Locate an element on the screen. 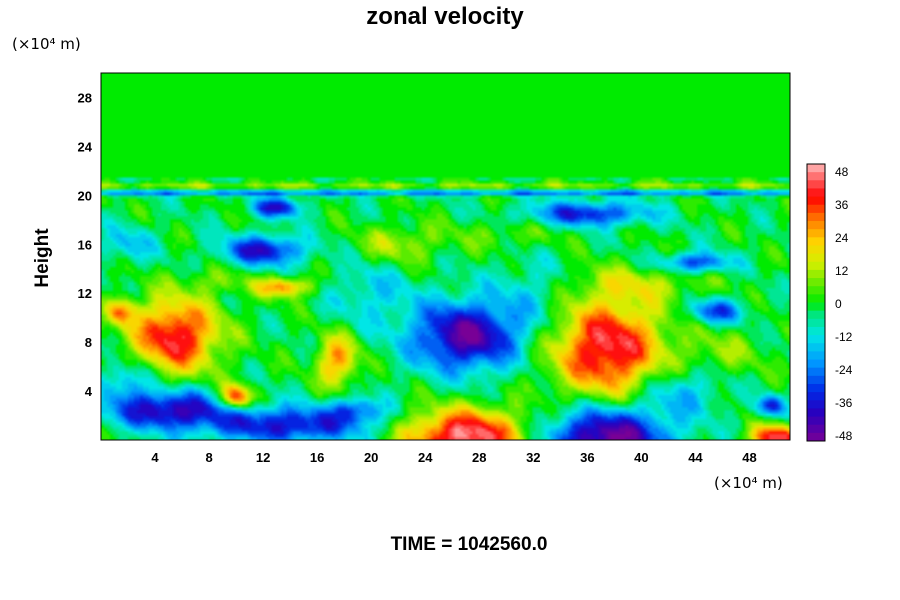  y-tick-label: 24 is located at coordinates (85, 146).